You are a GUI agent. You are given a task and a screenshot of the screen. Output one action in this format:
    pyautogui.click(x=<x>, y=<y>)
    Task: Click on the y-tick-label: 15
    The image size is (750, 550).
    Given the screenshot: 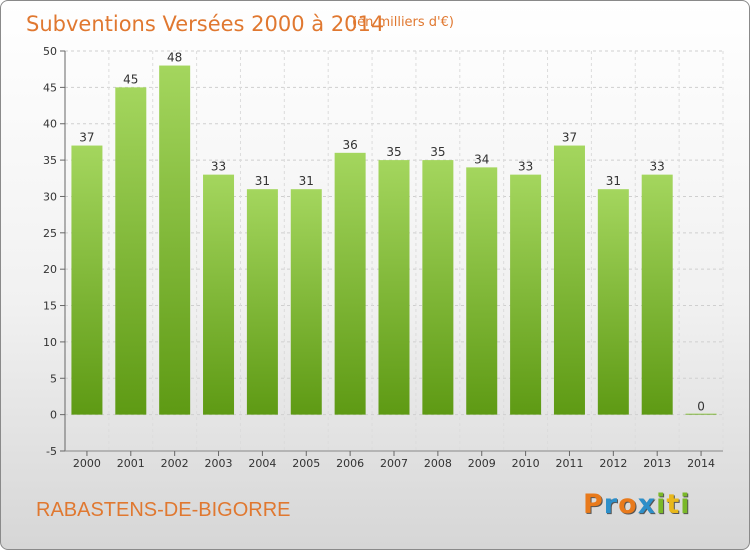 What is the action you would take?
    pyautogui.click(x=50, y=306)
    